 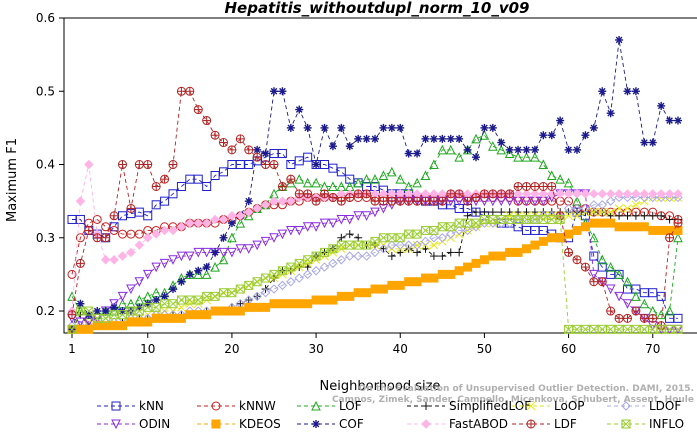 What do you see at coordinates (568, 349) in the screenshot?
I see `x-tick-label: 60` at bounding box center [568, 349].